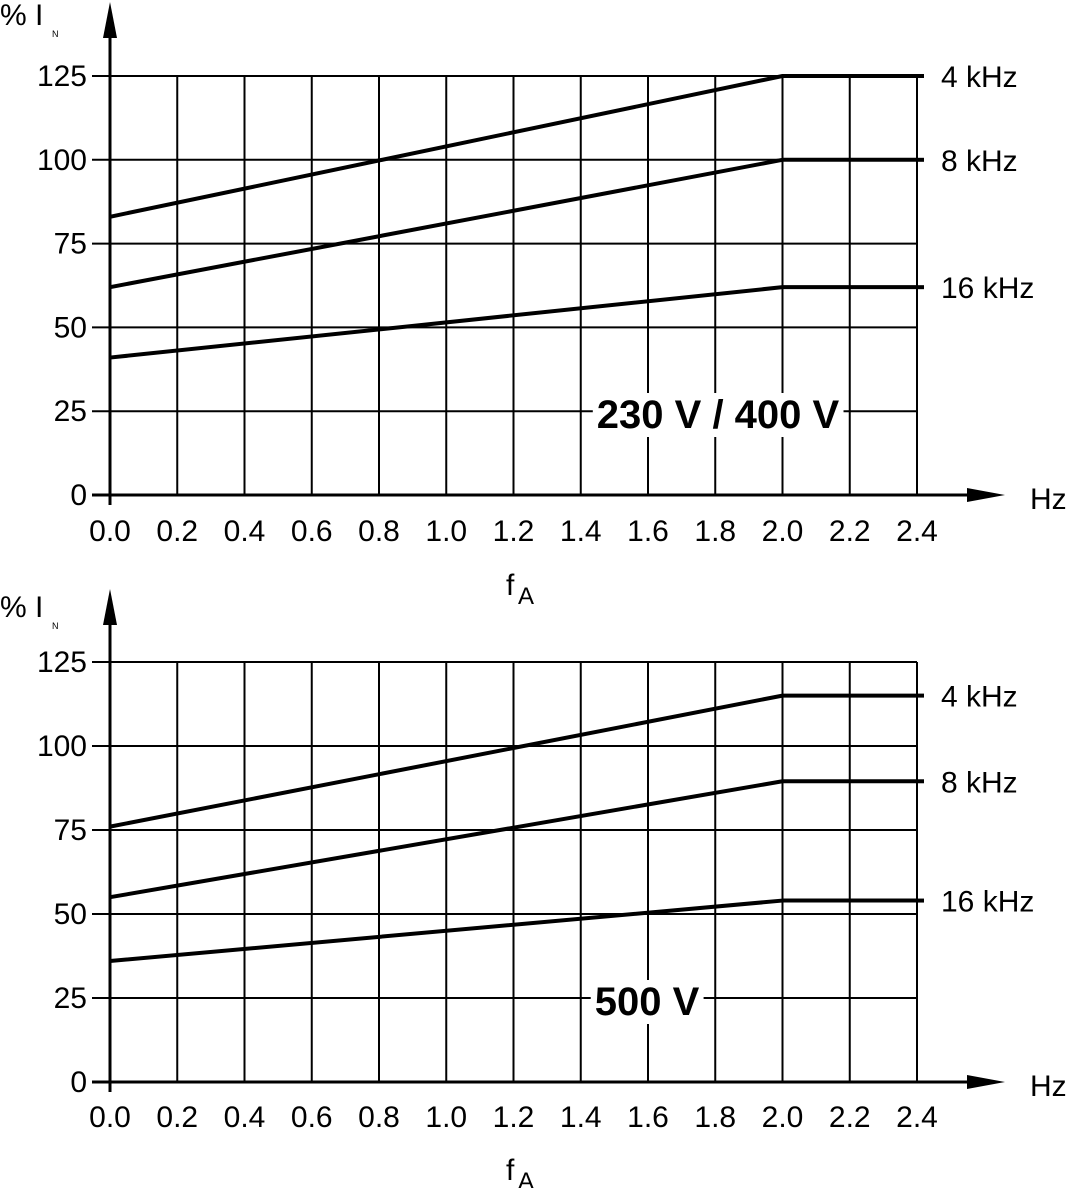 This screenshot has height=1188, width=1069. I want to click on chart-0-x-tick-label-1-2: 1.2, so click(514, 531).